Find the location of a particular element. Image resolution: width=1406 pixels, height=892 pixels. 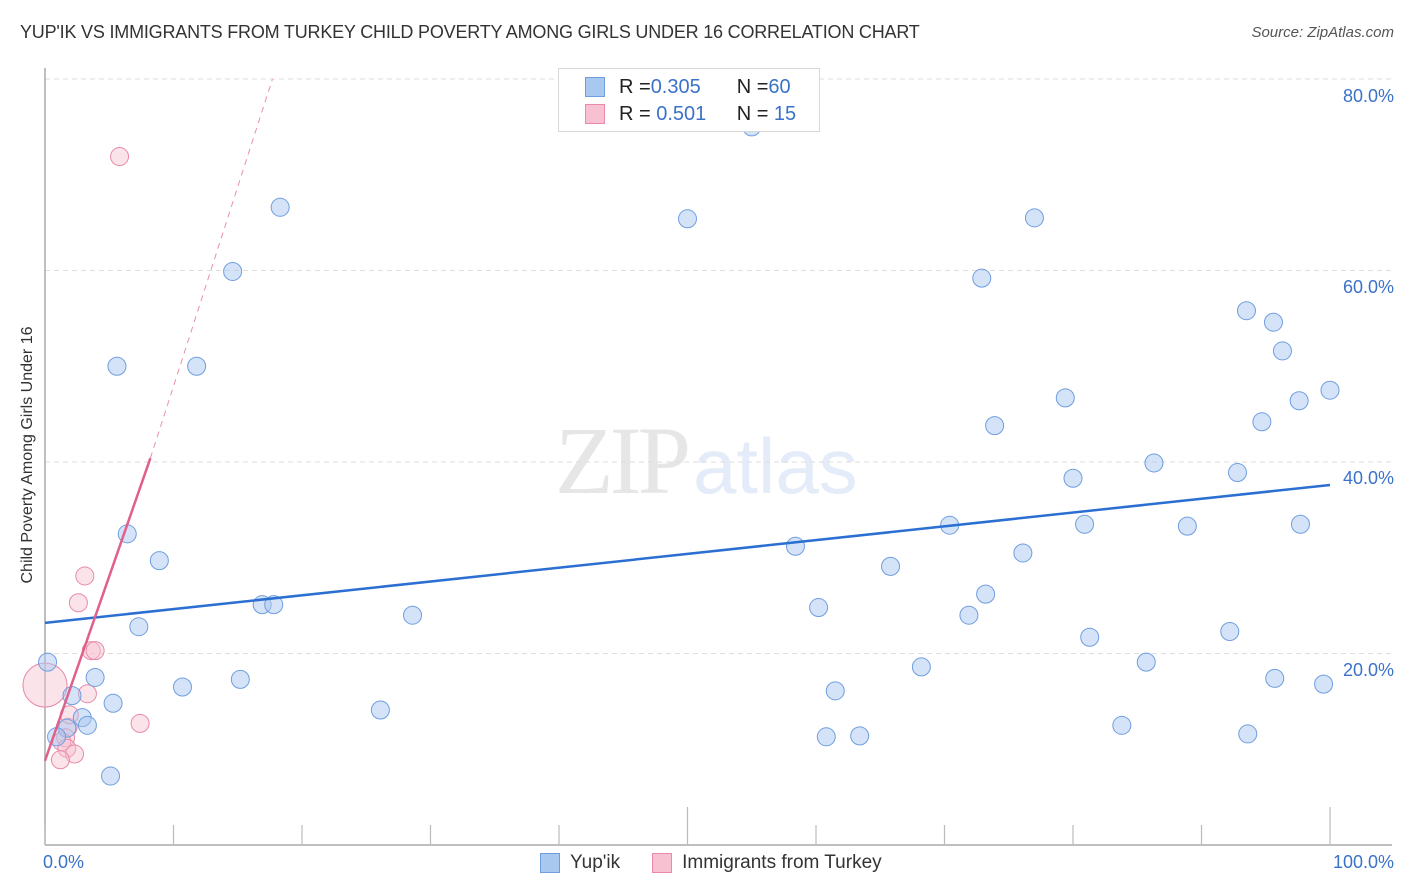

watermark-logo: ZIPatlas is located at coordinates (706, 460).